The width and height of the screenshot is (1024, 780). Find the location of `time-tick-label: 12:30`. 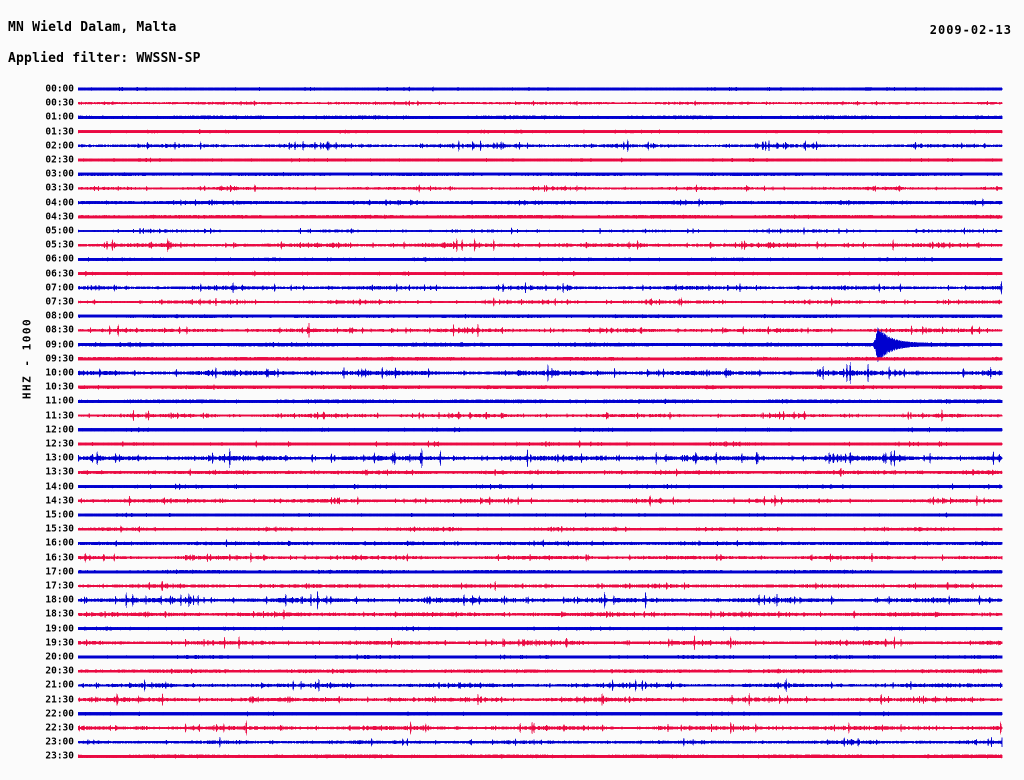

time-tick-label: 12:30 is located at coordinates (59, 444).